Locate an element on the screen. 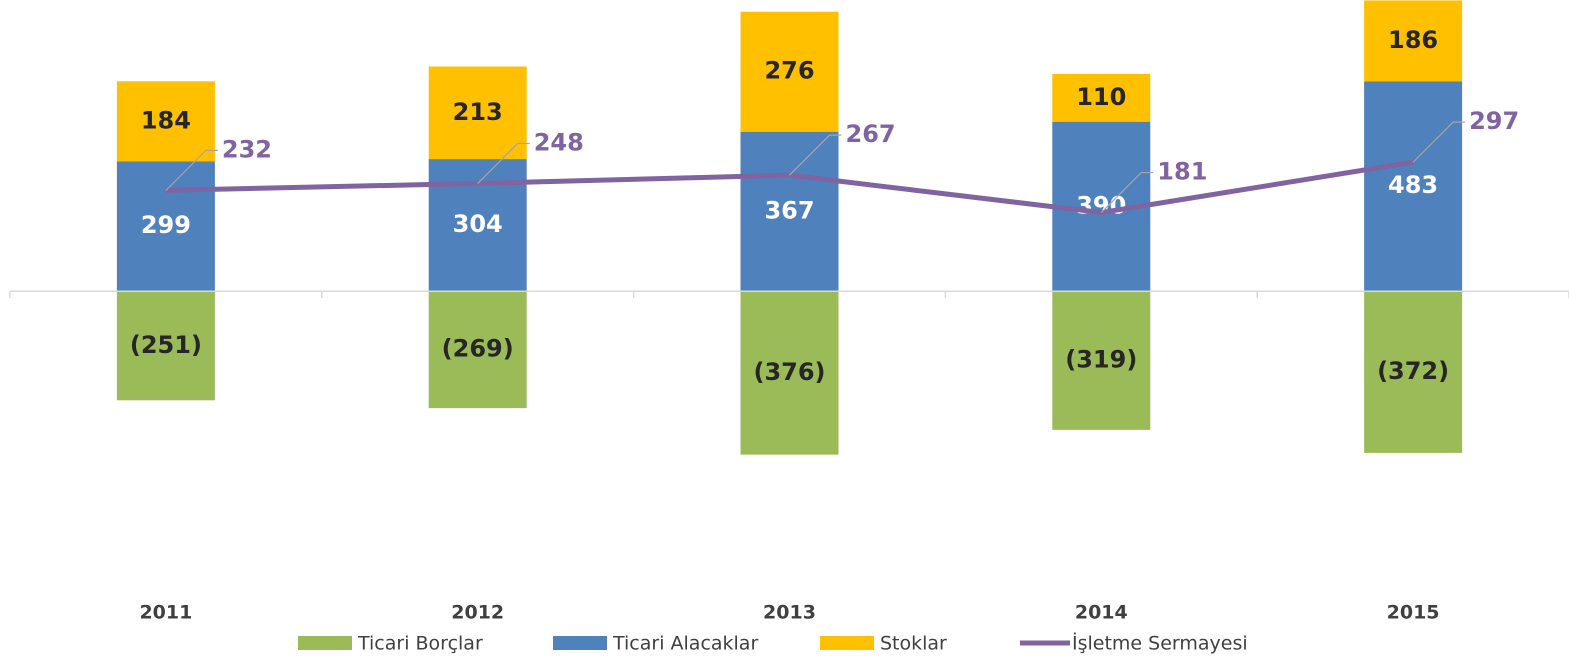 This screenshot has height=663, width=1569. data-label: (372) is located at coordinates (1413, 371).